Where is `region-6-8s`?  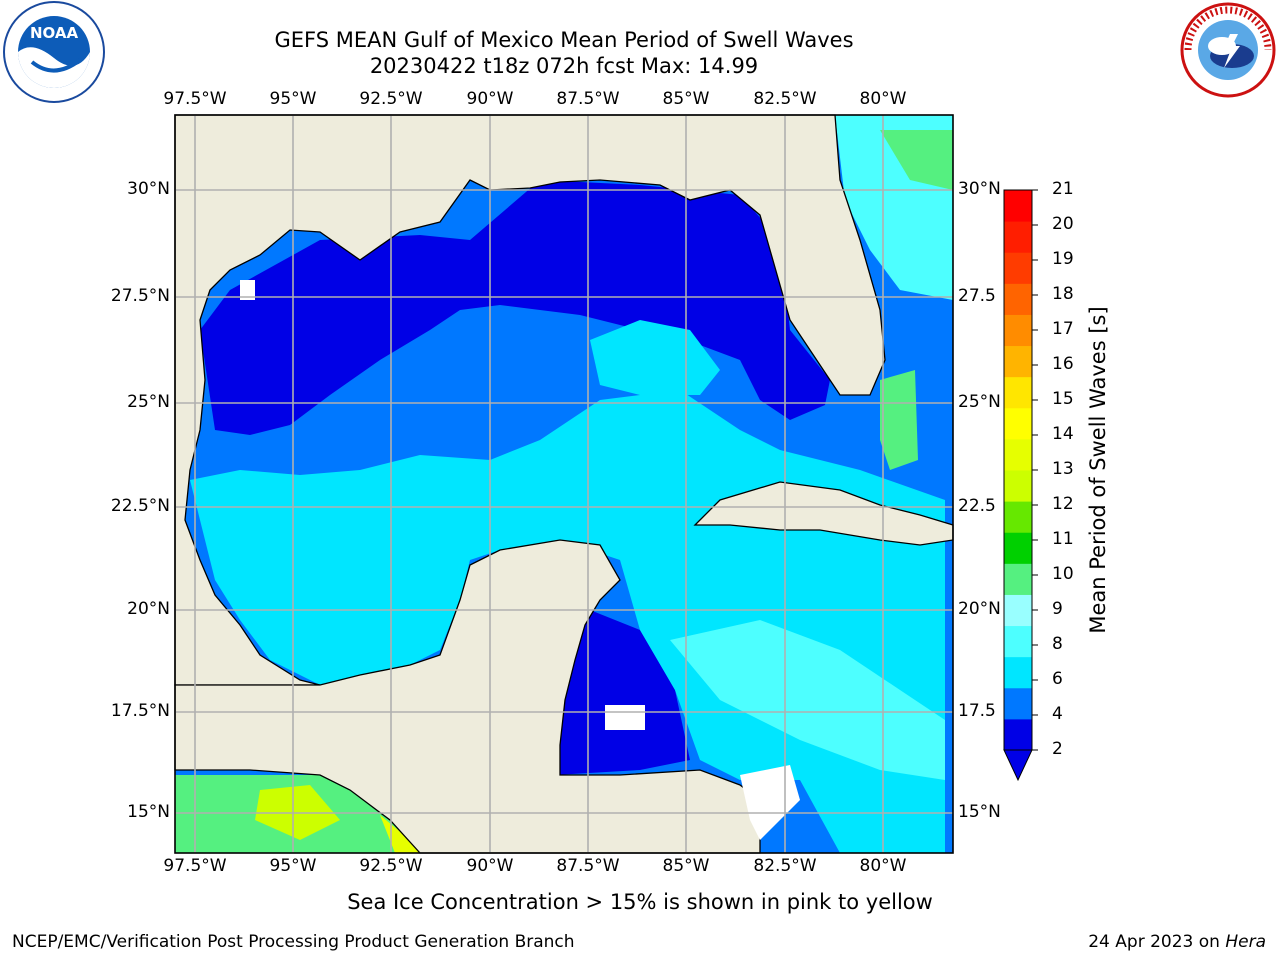
region-6-8s is located at coordinates (807, 700).